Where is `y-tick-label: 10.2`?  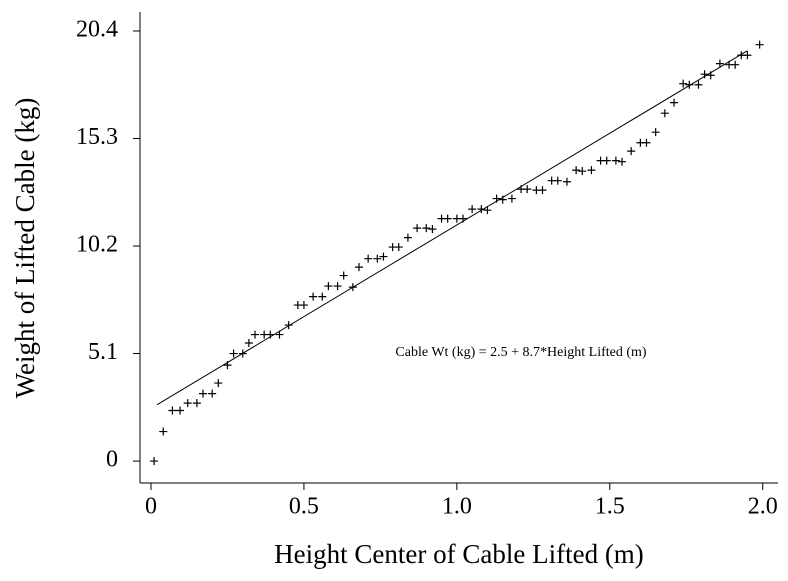
y-tick-label: 10.2 is located at coordinates (97, 245).